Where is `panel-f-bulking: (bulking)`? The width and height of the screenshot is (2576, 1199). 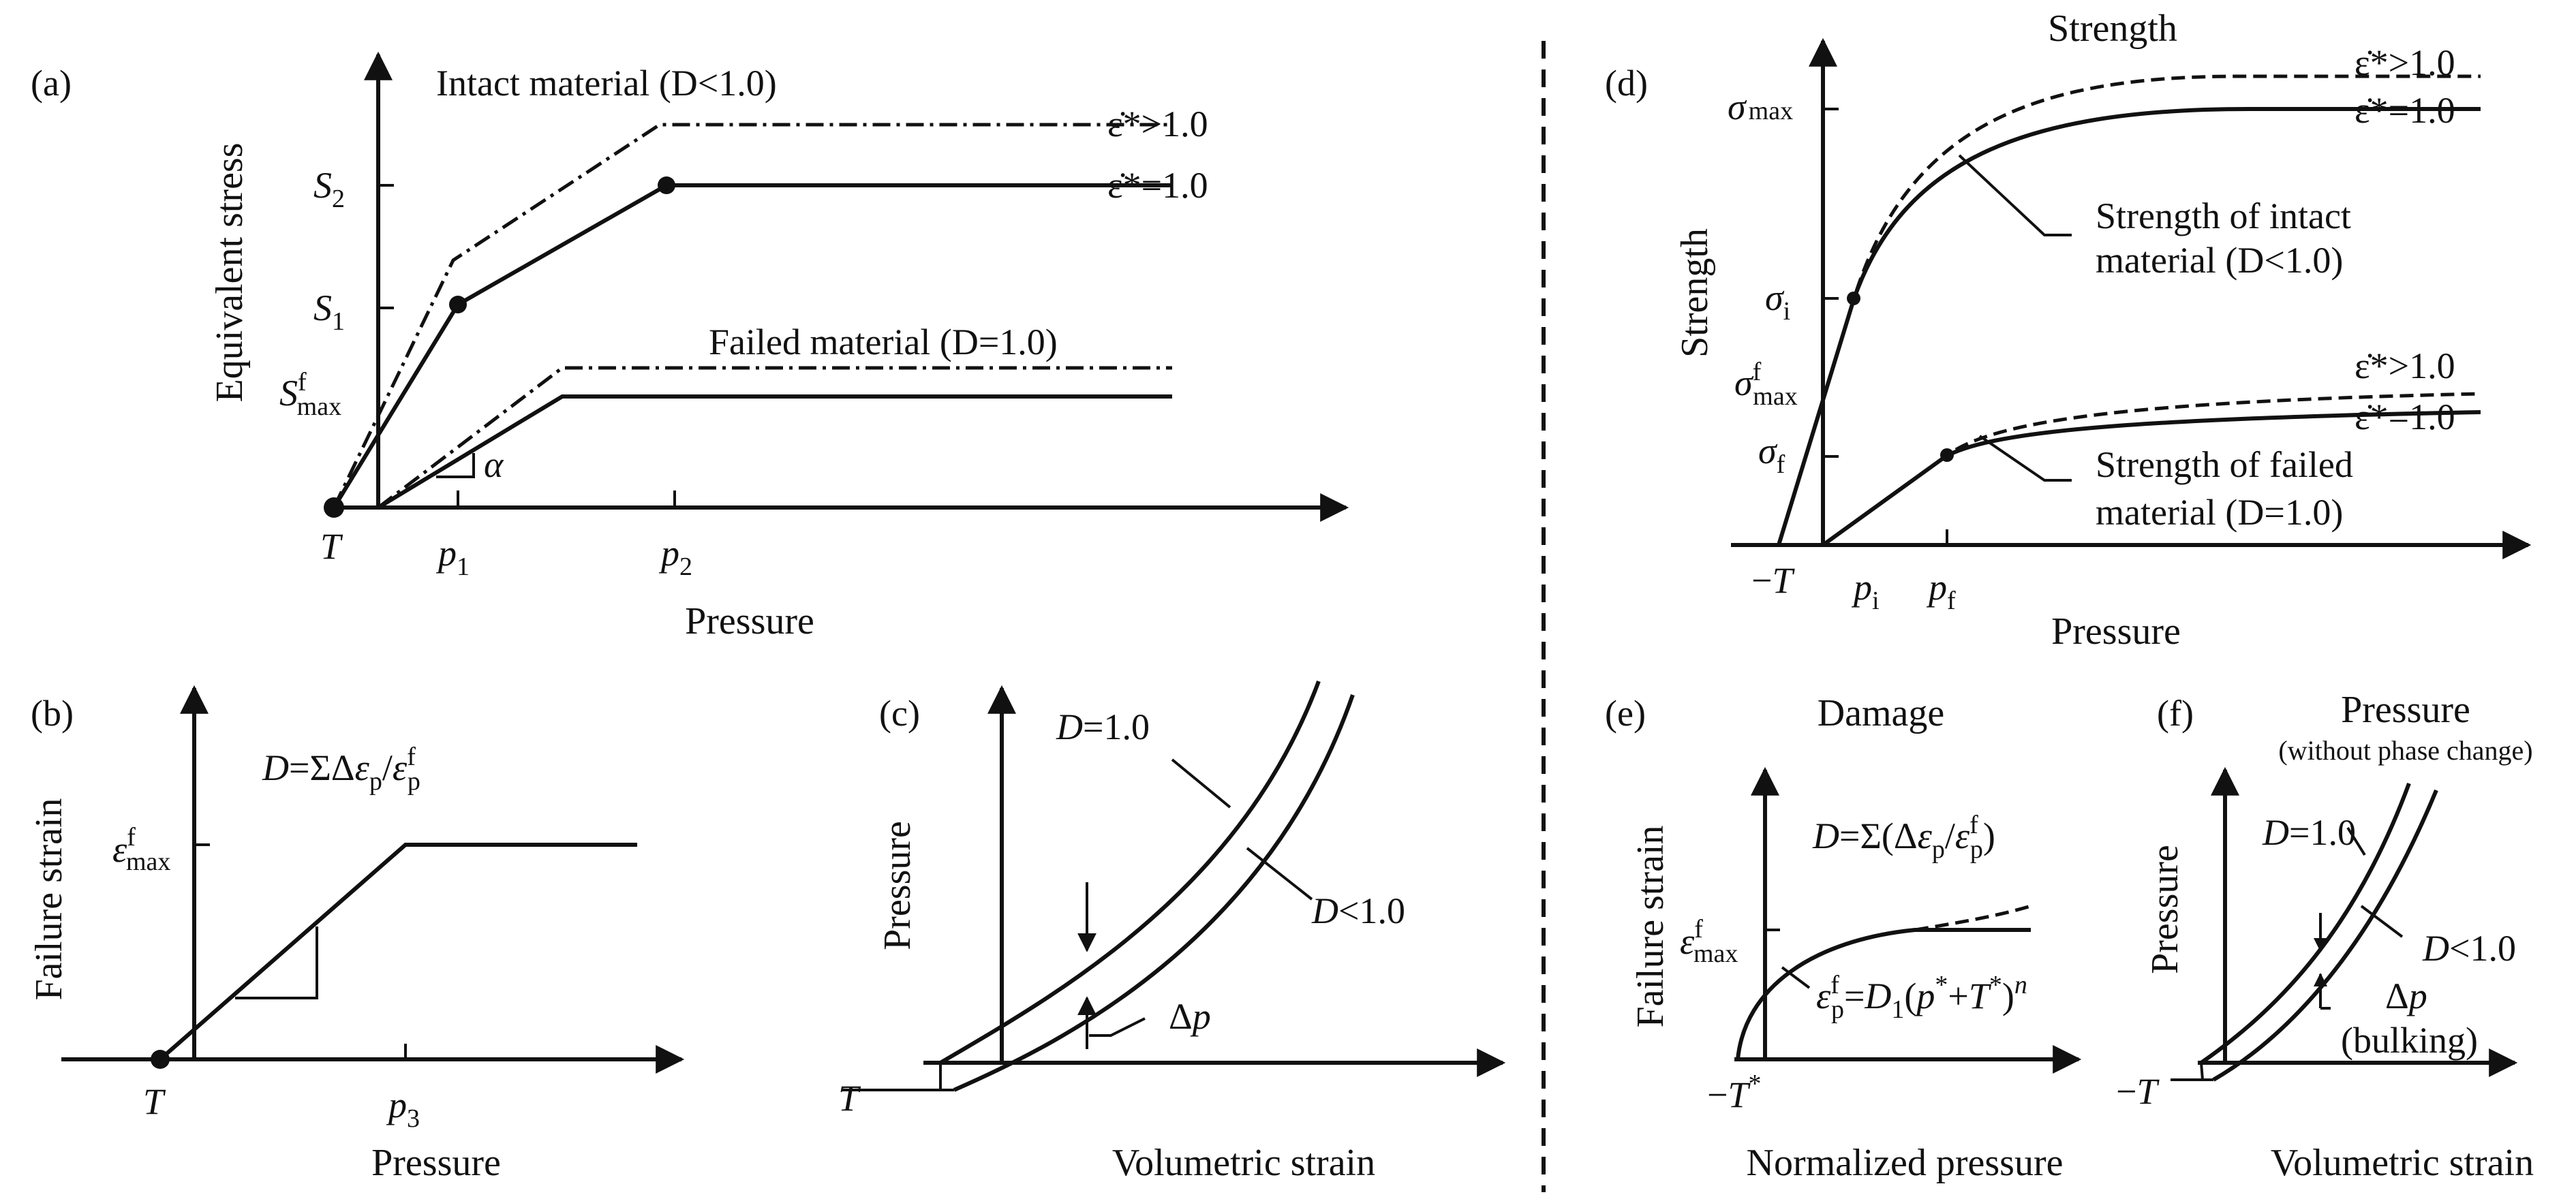
panel-f-bulking: (bulking) is located at coordinates (2409, 1040).